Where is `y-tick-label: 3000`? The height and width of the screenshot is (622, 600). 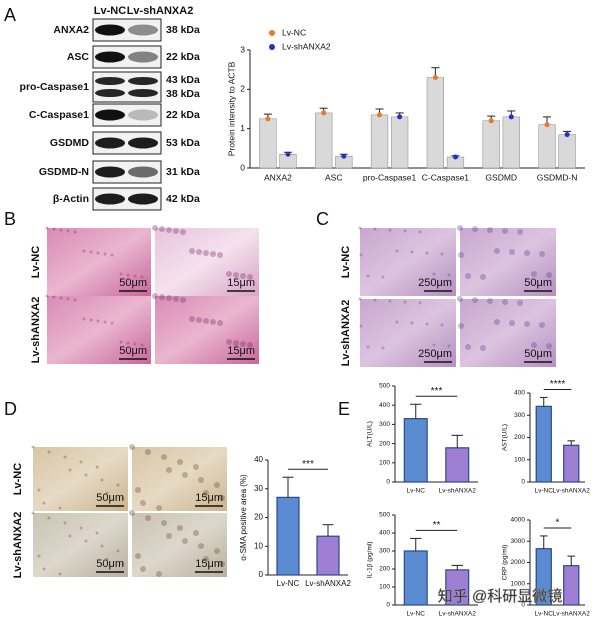 y-tick-label: 3000 is located at coordinates (518, 541).